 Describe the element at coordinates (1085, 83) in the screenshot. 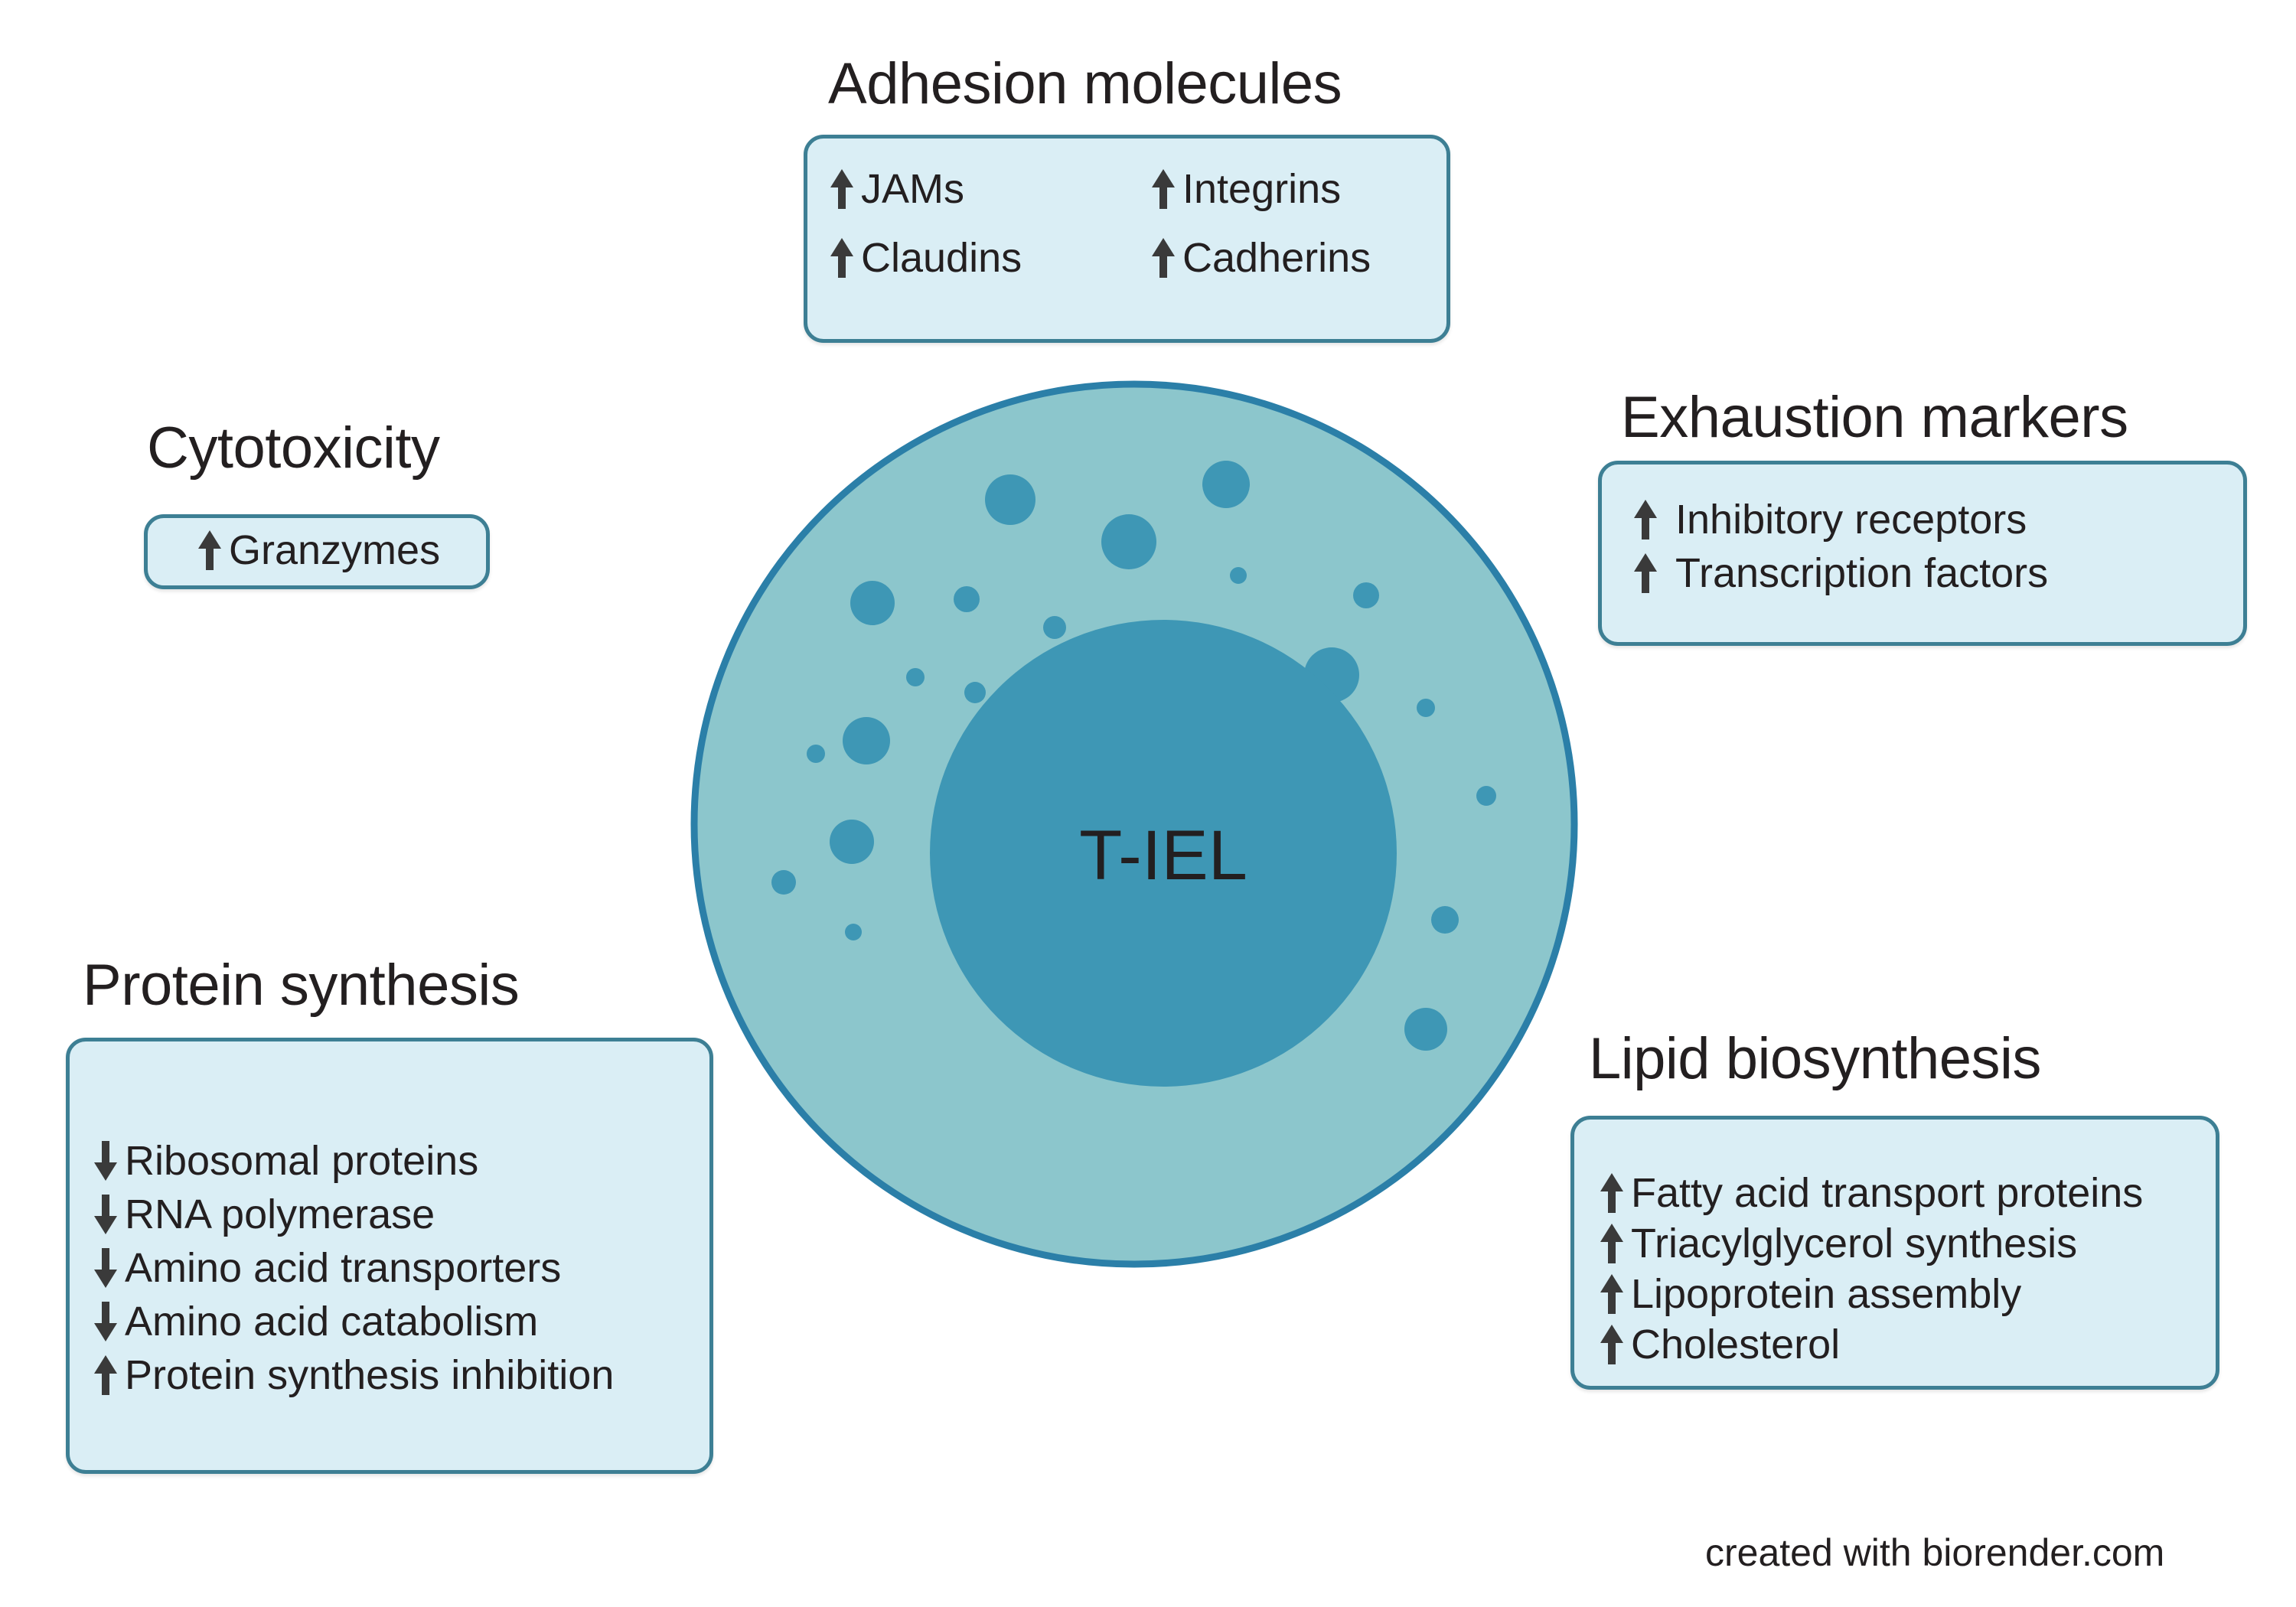

I see `adhesion-section-title: Adhesion molecules` at that location.